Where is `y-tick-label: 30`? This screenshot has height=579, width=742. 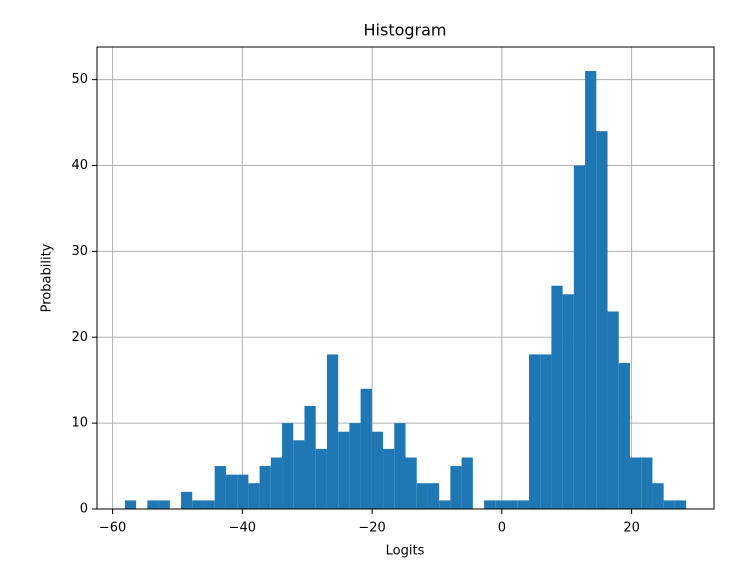 y-tick-label: 30 is located at coordinates (79, 251).